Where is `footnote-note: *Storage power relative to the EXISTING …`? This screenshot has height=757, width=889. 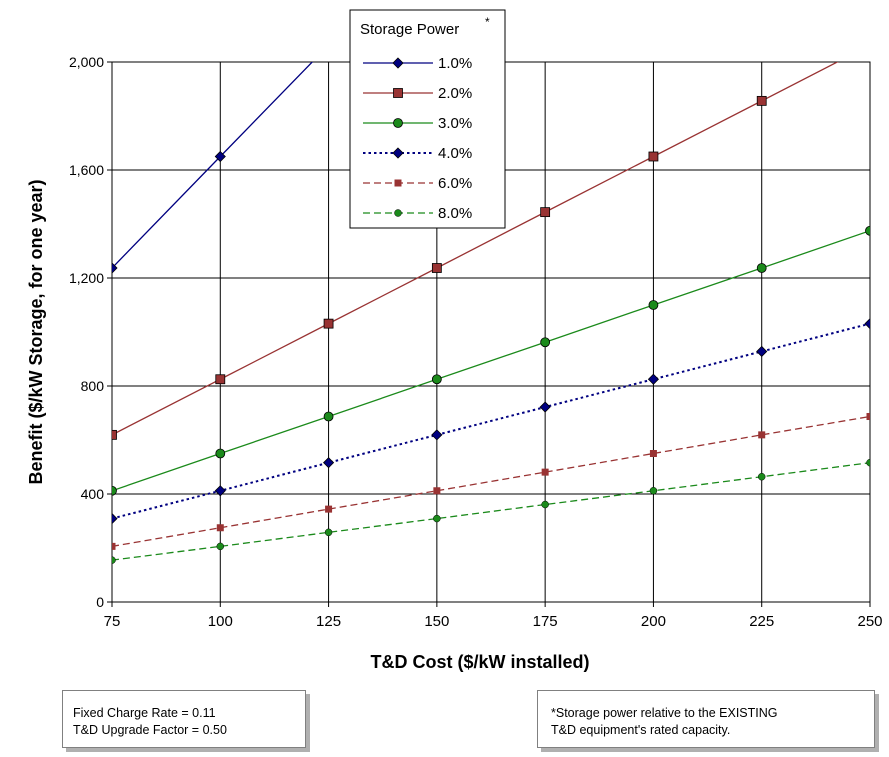 footnote-note: *Storage power relative to the EXISTING … is located at coordinates (706, 719).